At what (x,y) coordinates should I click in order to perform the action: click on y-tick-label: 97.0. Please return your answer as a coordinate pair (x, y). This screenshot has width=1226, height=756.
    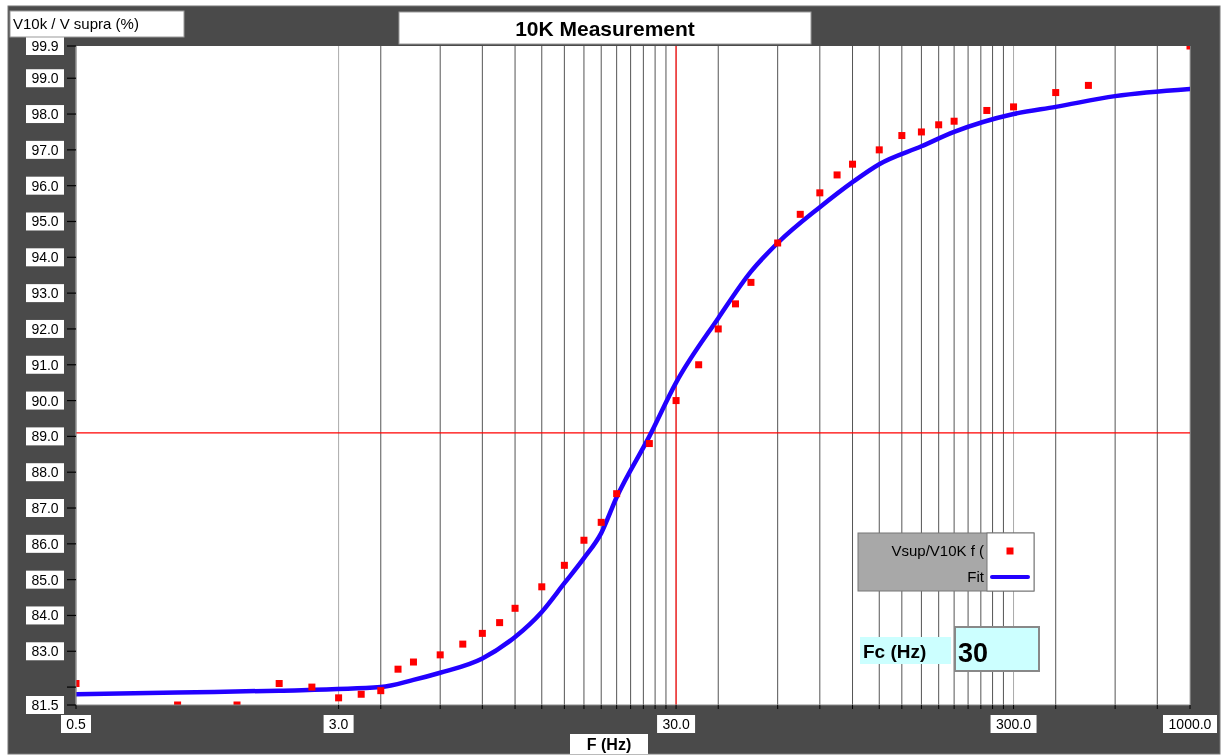
    Looking at the image, I should click on (45, 149).